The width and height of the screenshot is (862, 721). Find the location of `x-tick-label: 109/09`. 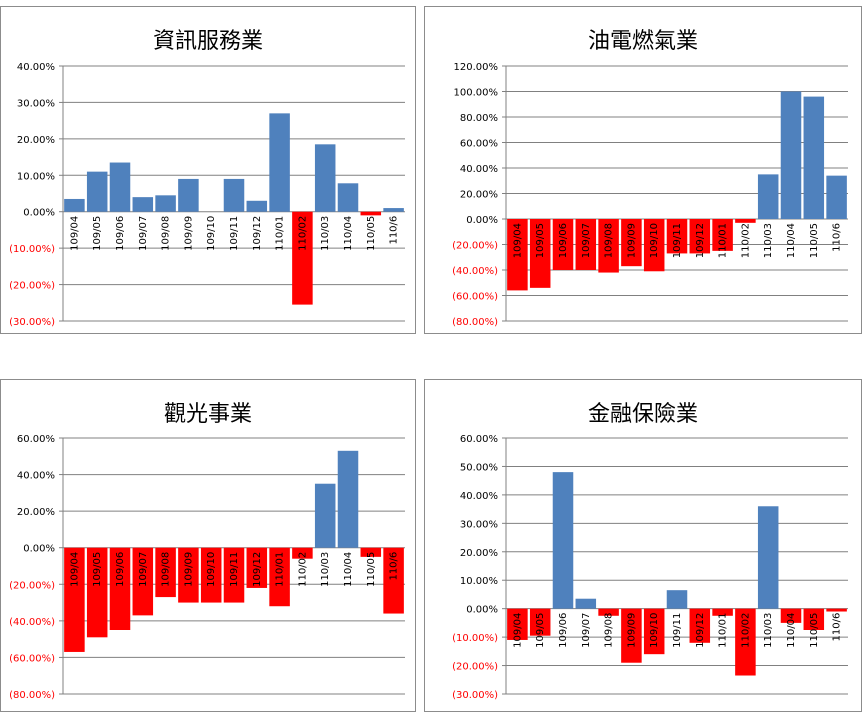

x-tick-label: 109/09 is located at coordinates (631, 630).